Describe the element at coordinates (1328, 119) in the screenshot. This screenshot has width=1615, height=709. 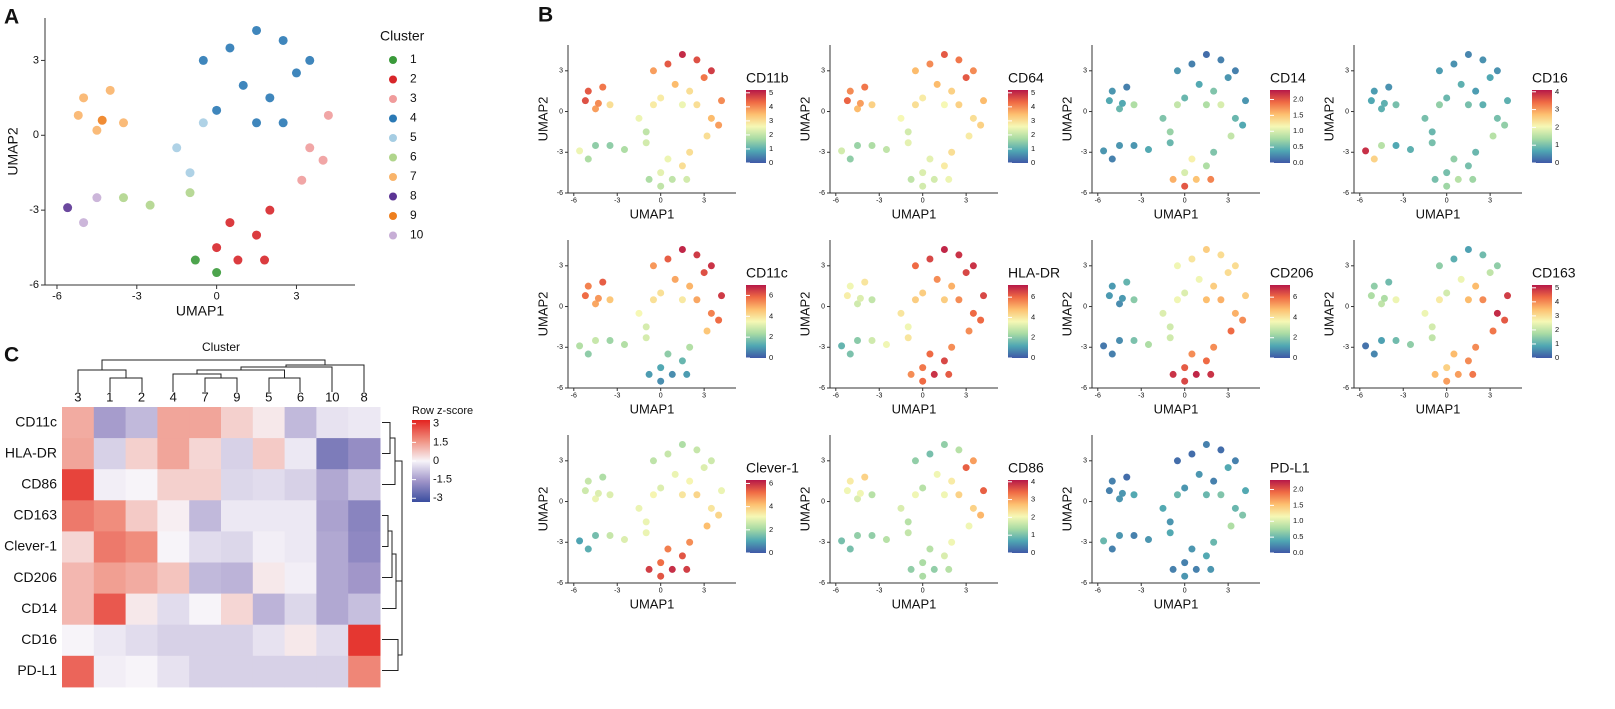
I see `y-axis-label: UMAP2` at that location.